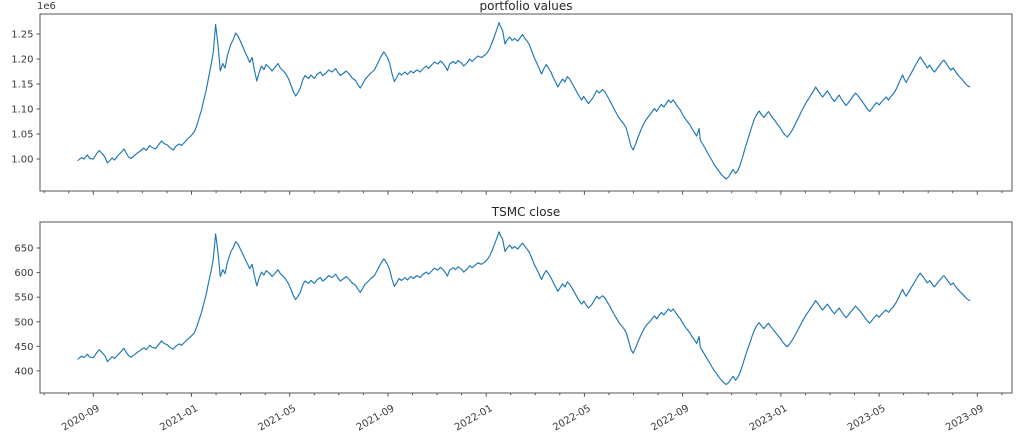 The height and width of the screenshot is (440, 1024). I want to click on y-tick-label: 500, so click(23, 322).